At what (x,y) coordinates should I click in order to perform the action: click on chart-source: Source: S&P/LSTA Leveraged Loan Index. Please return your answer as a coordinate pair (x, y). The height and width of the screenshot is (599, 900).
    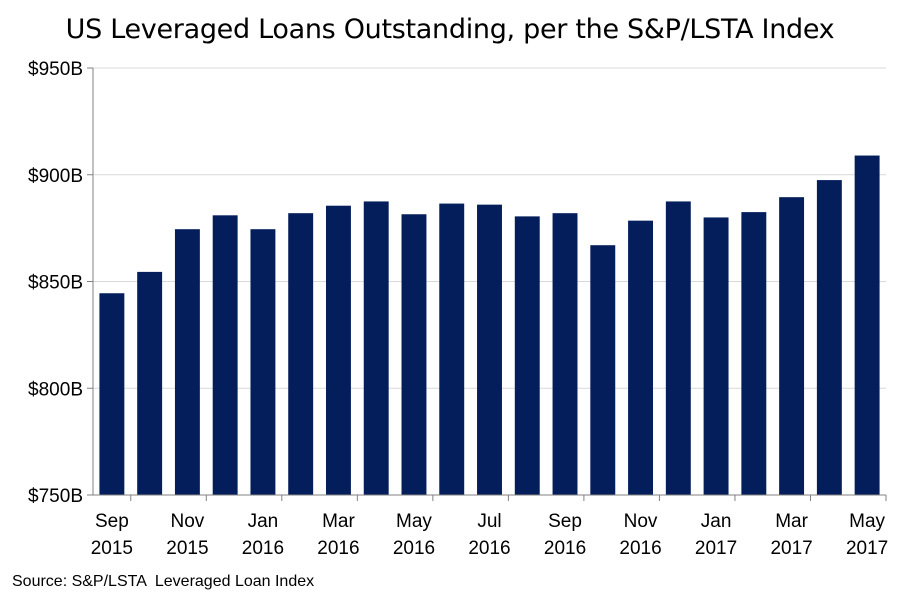
    Looking at the image, I should click on (163, 581).